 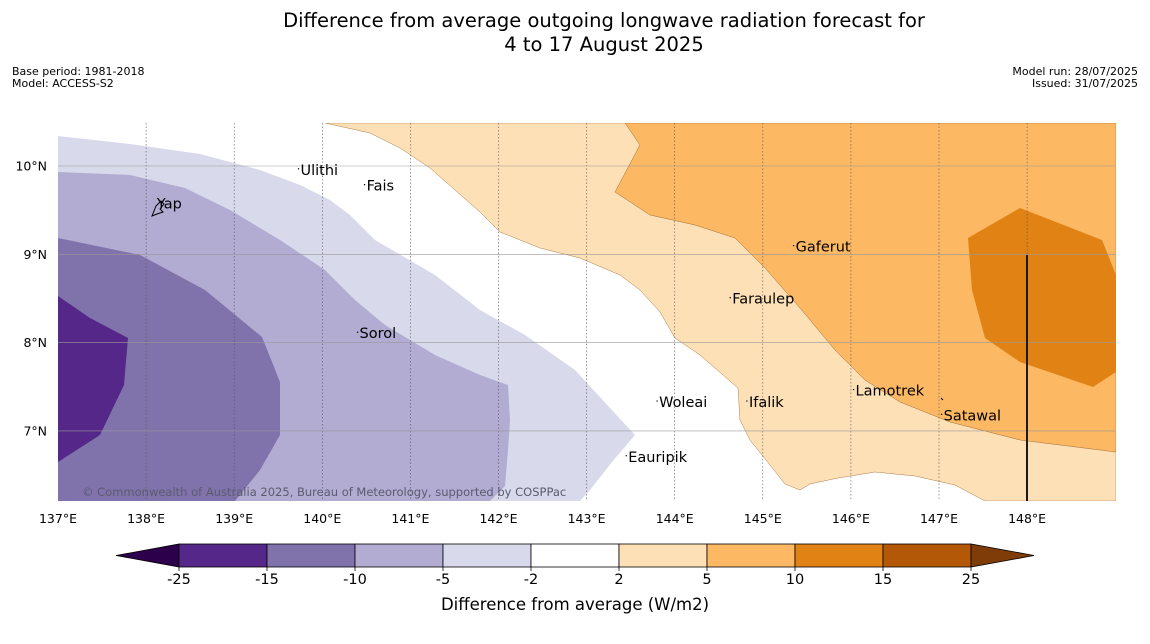 I want to click on issued-text: Issued: 31/07/2025, so click(x=1084, y=83).